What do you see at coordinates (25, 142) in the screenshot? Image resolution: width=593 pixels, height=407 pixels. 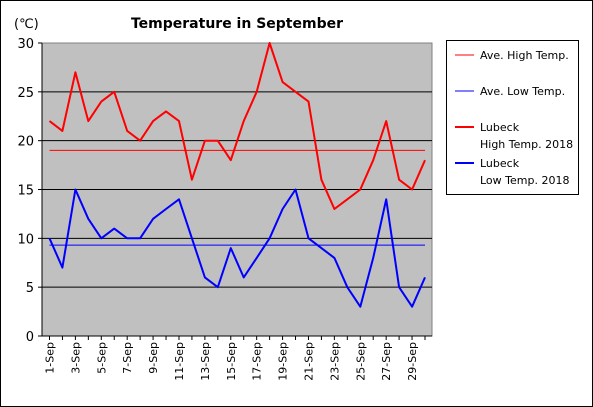 I see `y-tick-label: 20` at bounding box center [25, 142].